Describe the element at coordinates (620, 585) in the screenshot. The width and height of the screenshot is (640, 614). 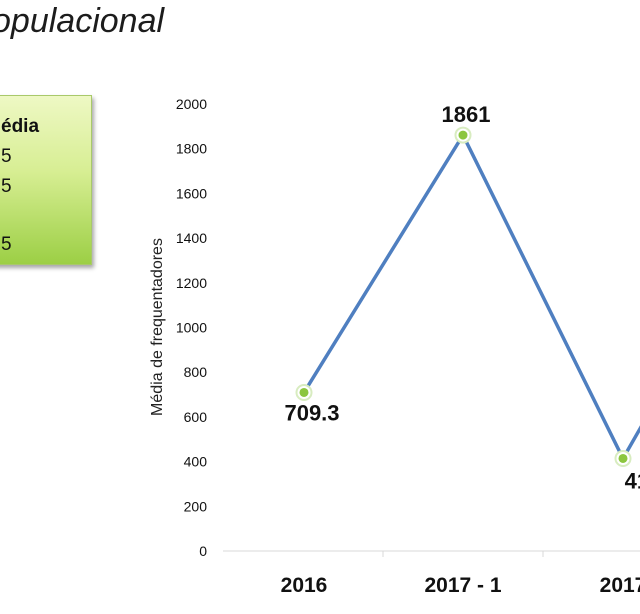
I see `x-tick-label: 2017` at that location.